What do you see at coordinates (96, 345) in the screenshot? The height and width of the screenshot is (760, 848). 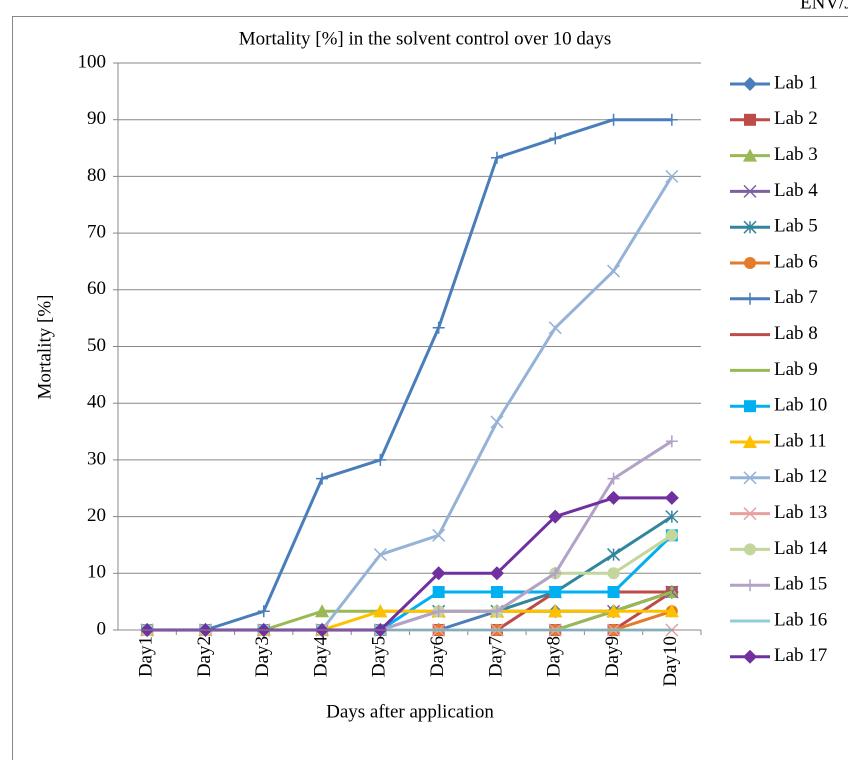 I see `y-tick-label: 50` at bounding box center [96, 345].